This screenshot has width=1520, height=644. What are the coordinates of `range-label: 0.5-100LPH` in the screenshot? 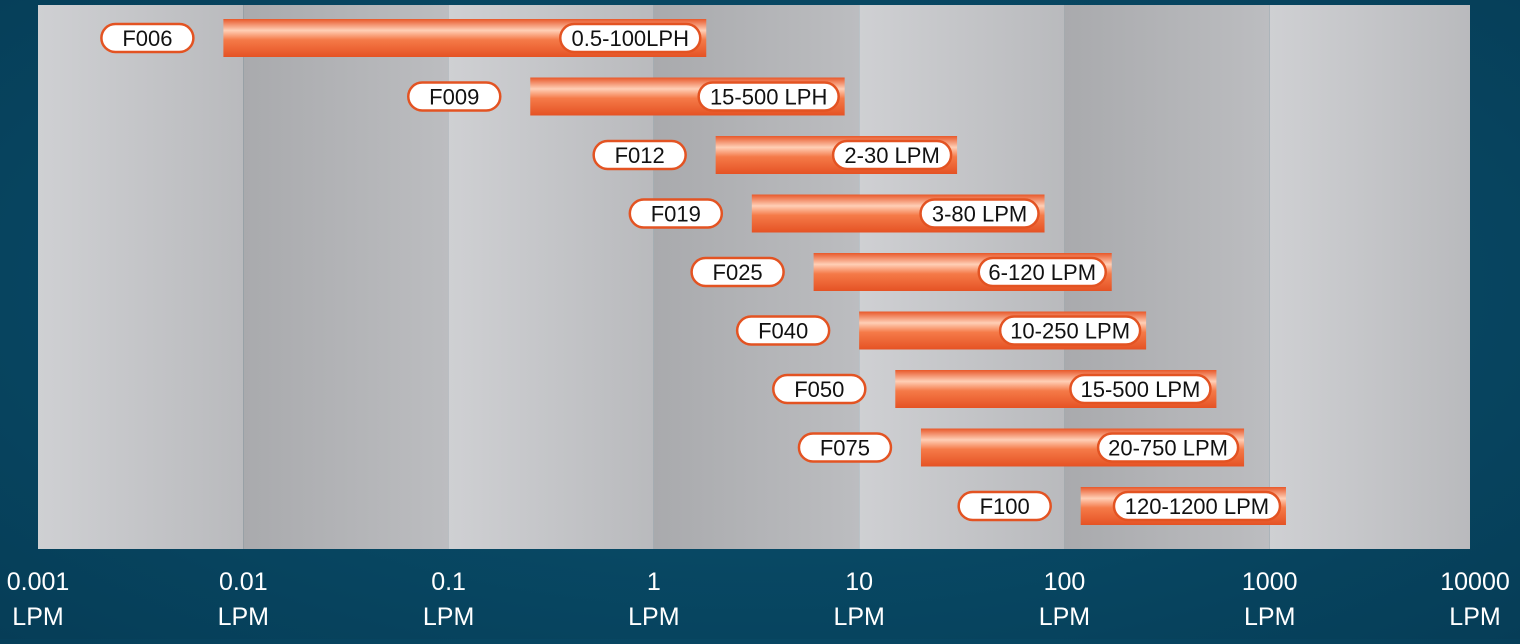 It's located at (630, 38).